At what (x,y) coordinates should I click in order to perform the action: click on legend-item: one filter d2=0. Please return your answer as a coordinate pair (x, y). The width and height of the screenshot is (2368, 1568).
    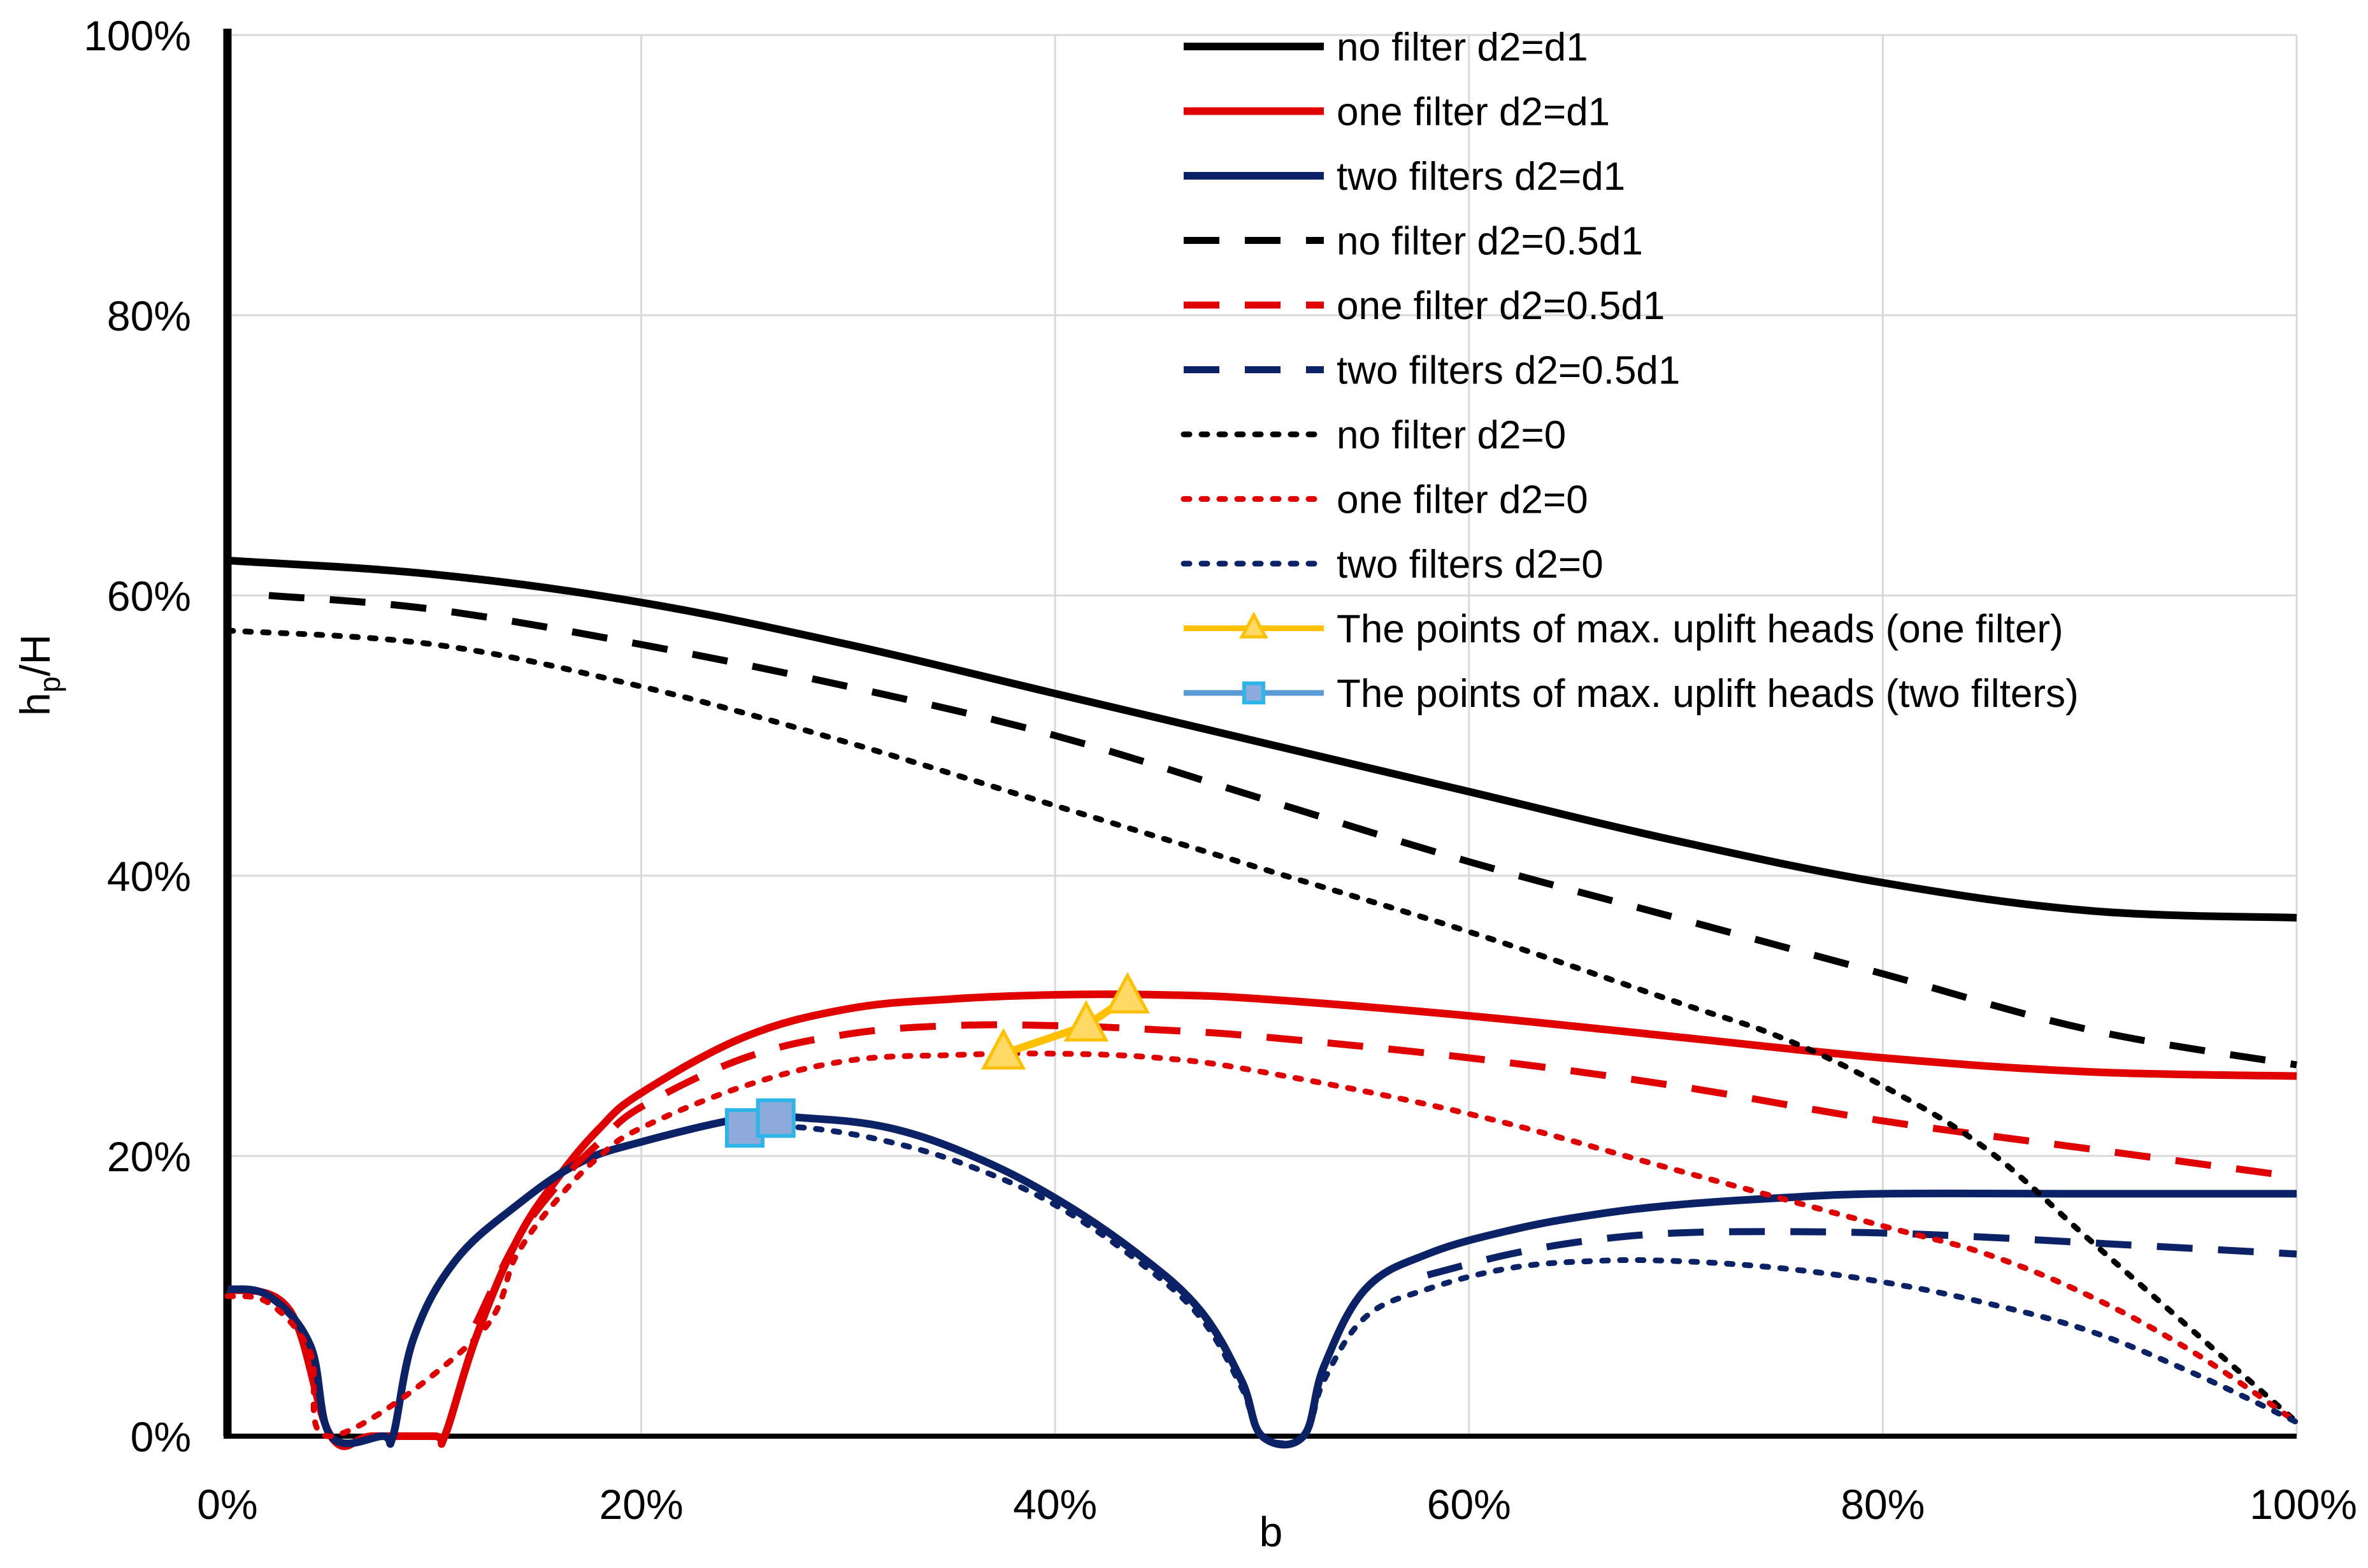
    Looking at the image, I should click on (1384, 500).